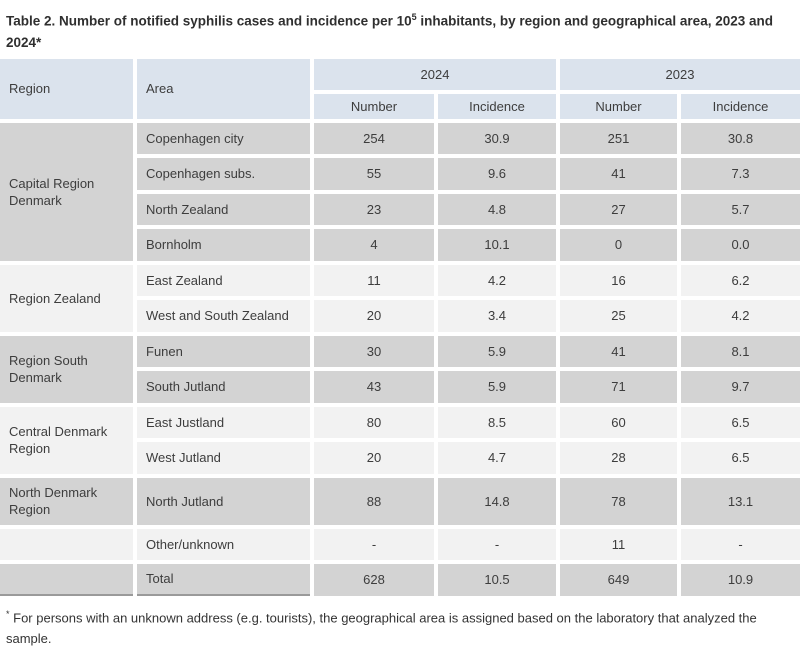  What do you see at coordinates (66, 580) in the screenshot?
I see `region-cell-total` at bounding box center [66, 580].